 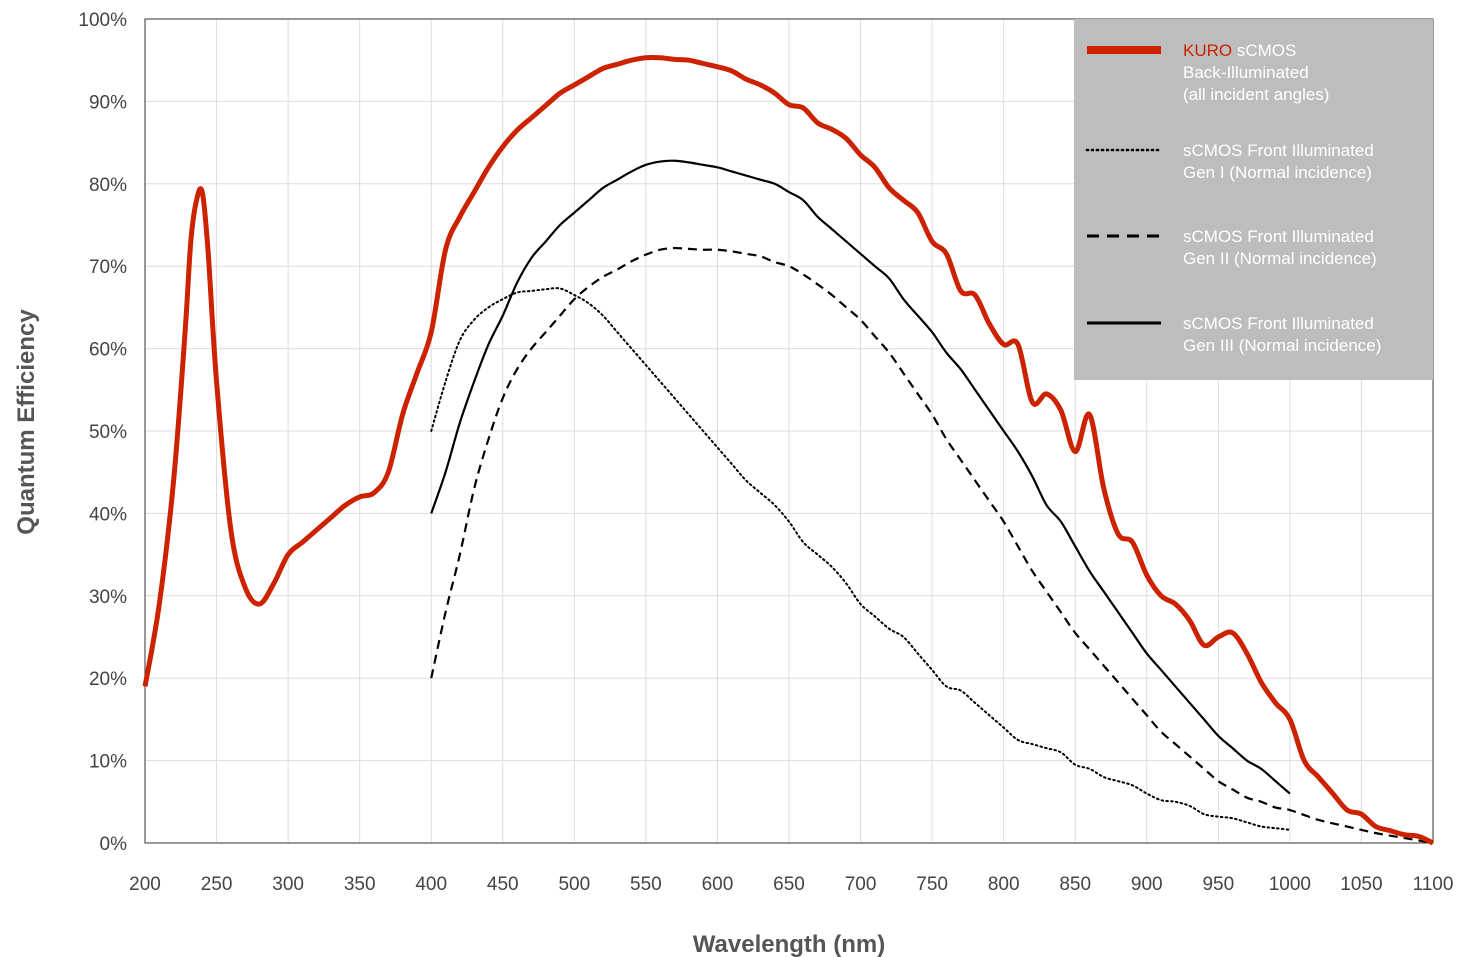 I want to click on y-tick-label: 10%, so click(x=108, y=762).